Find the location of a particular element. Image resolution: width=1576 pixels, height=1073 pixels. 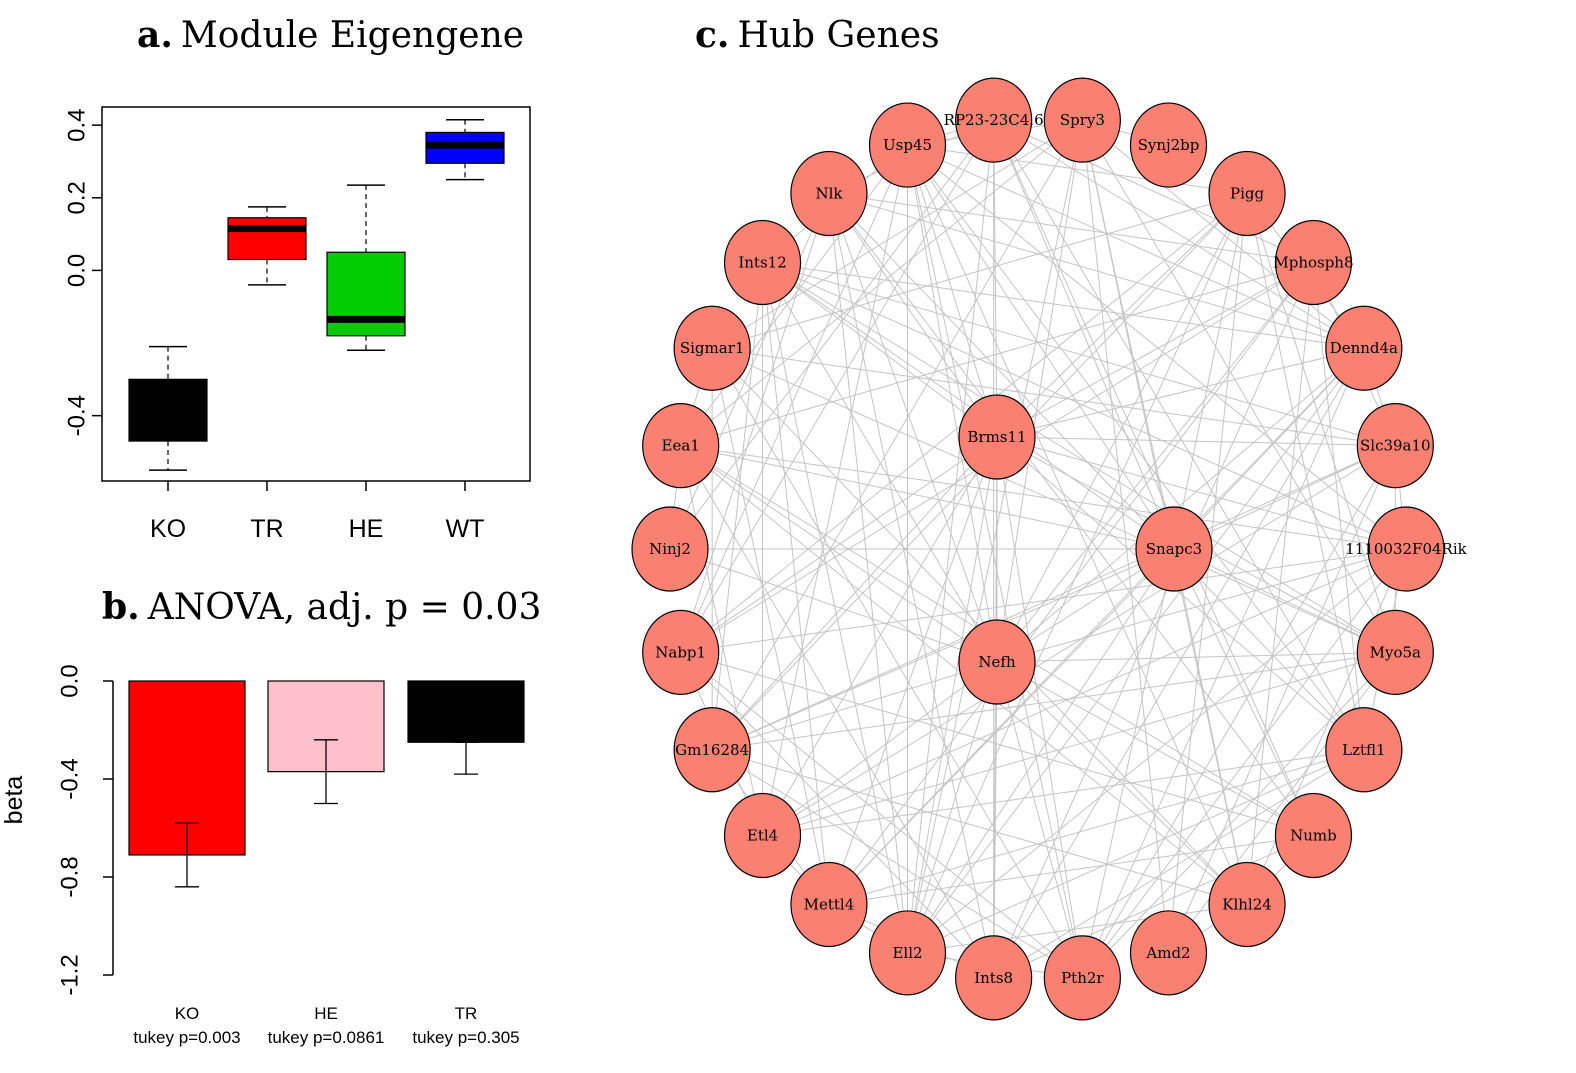

network-node-label: Ninj2 is located at coordinates (670, 549).